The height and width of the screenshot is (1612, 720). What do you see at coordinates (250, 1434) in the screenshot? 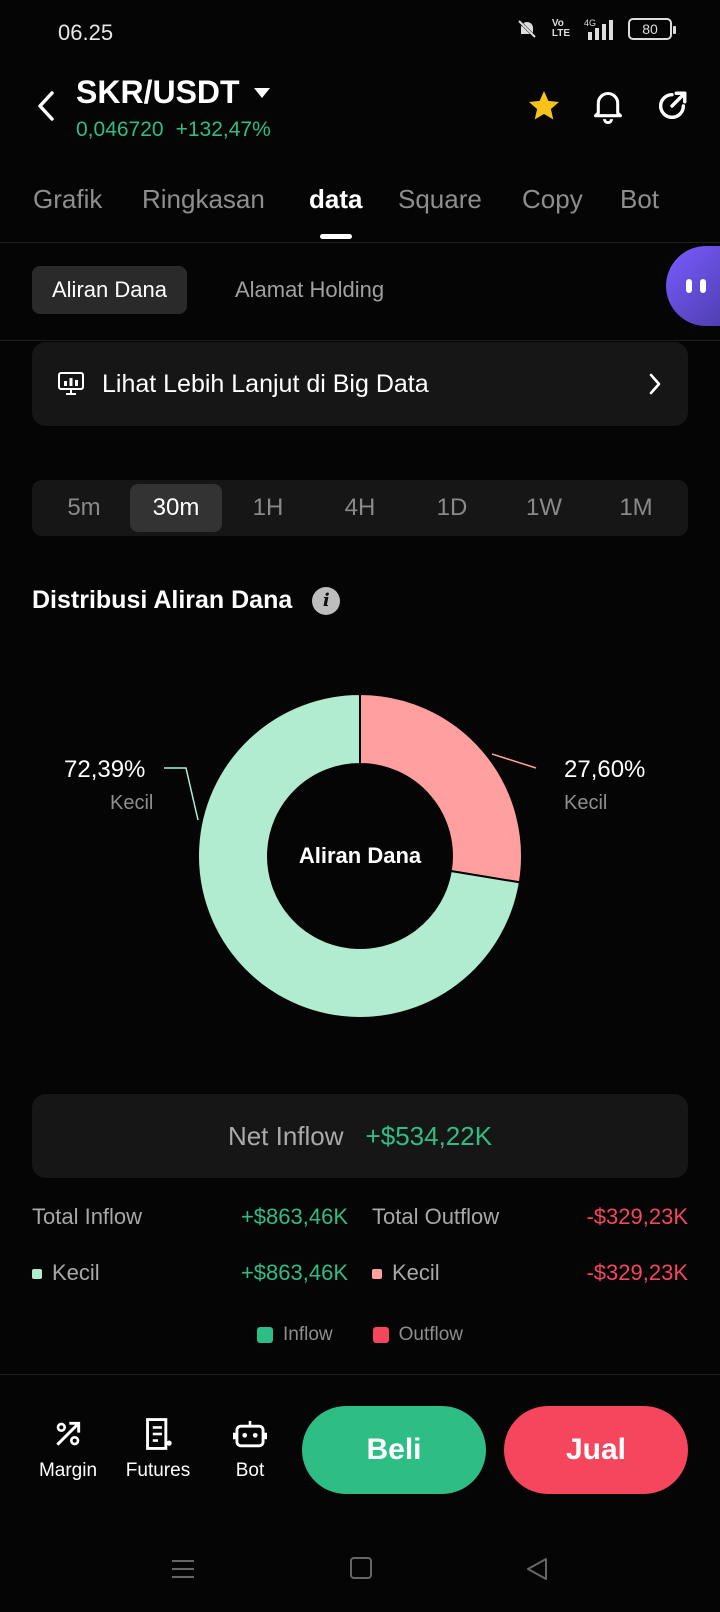
I see `bot-icon` at bounding box center [250, 1434].